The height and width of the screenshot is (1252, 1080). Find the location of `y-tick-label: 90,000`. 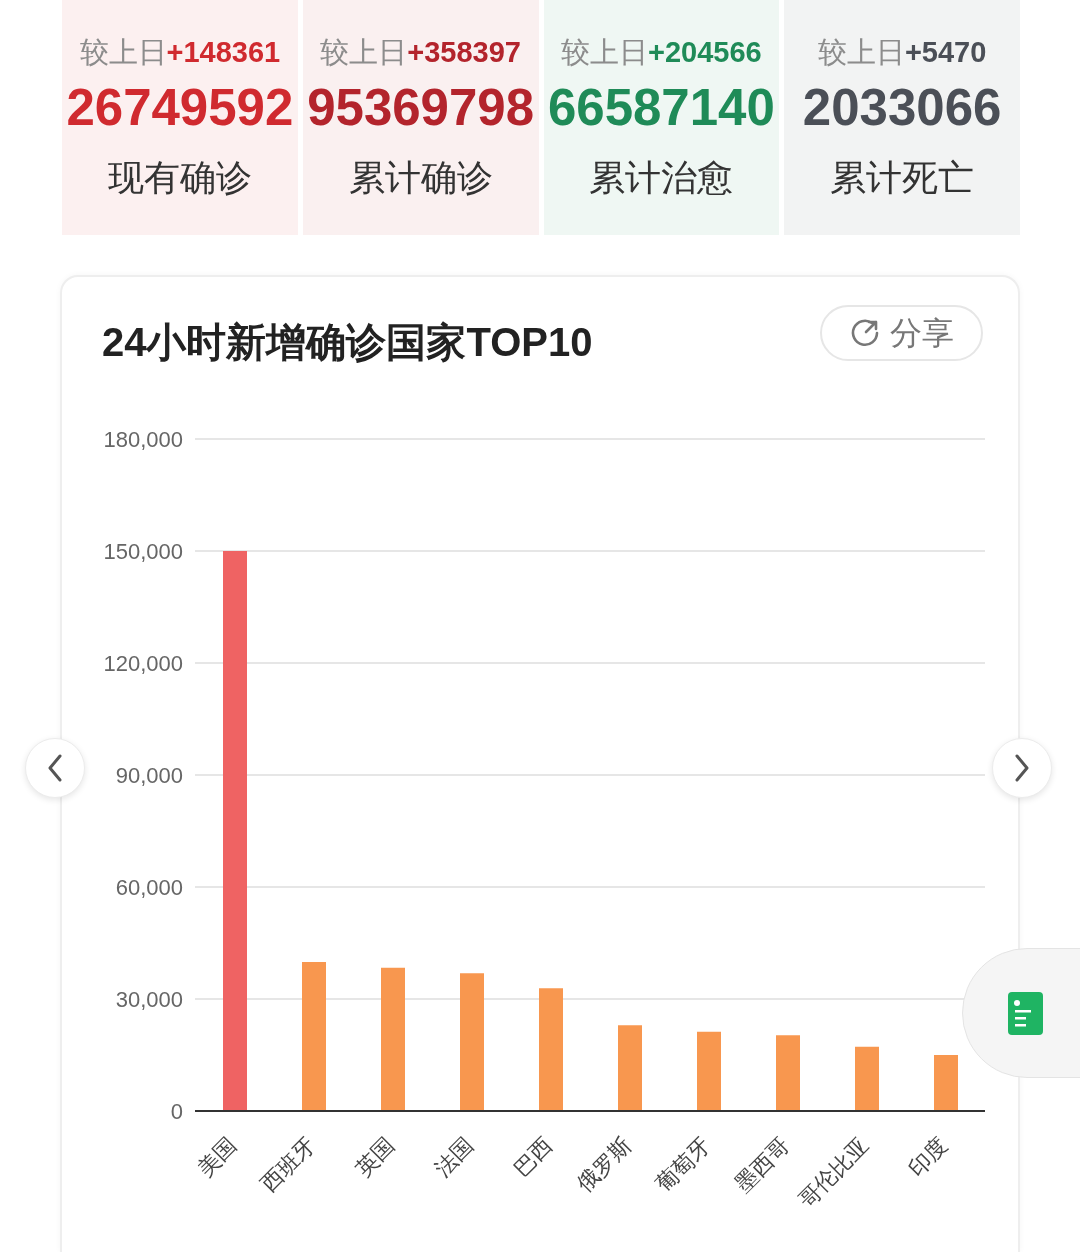

y-tick-label: 90,000 is located at coordinates (149, 775).